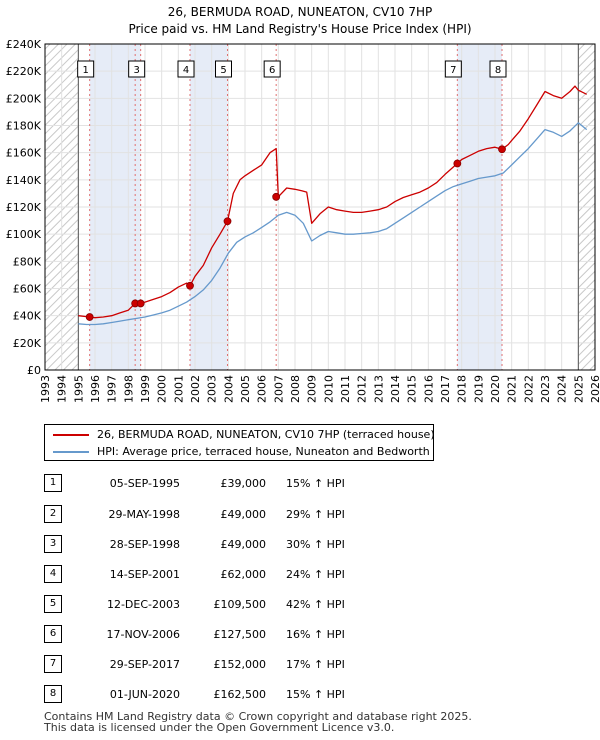 This screenshot has height=740, width=600. I want to click on x-tick-label: 2020, so click(495, 389).